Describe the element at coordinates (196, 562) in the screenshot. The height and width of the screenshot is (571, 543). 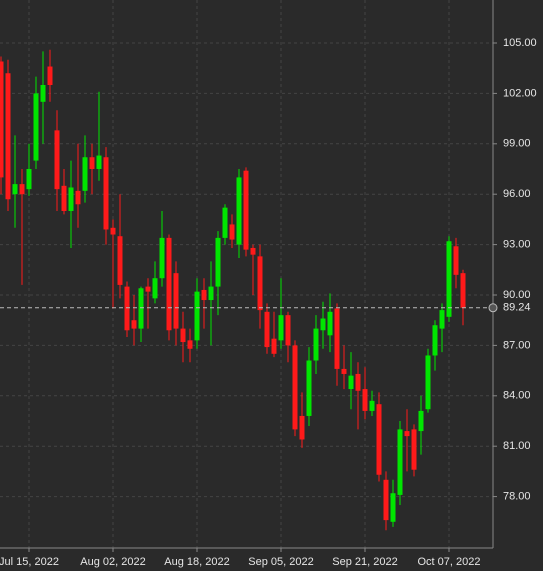
I see `x-tick-label: Aug 18, 2022` at that location.